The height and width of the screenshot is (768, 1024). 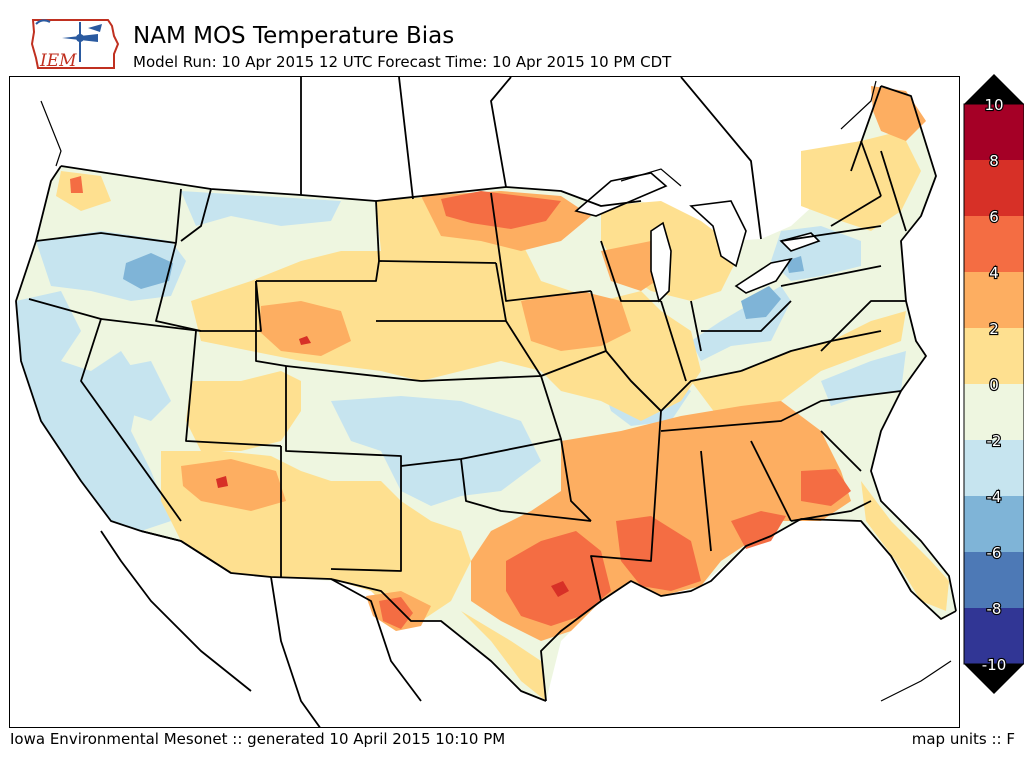 I want to click on colorbar-tick-label: 6, so click(x=994, y=217).